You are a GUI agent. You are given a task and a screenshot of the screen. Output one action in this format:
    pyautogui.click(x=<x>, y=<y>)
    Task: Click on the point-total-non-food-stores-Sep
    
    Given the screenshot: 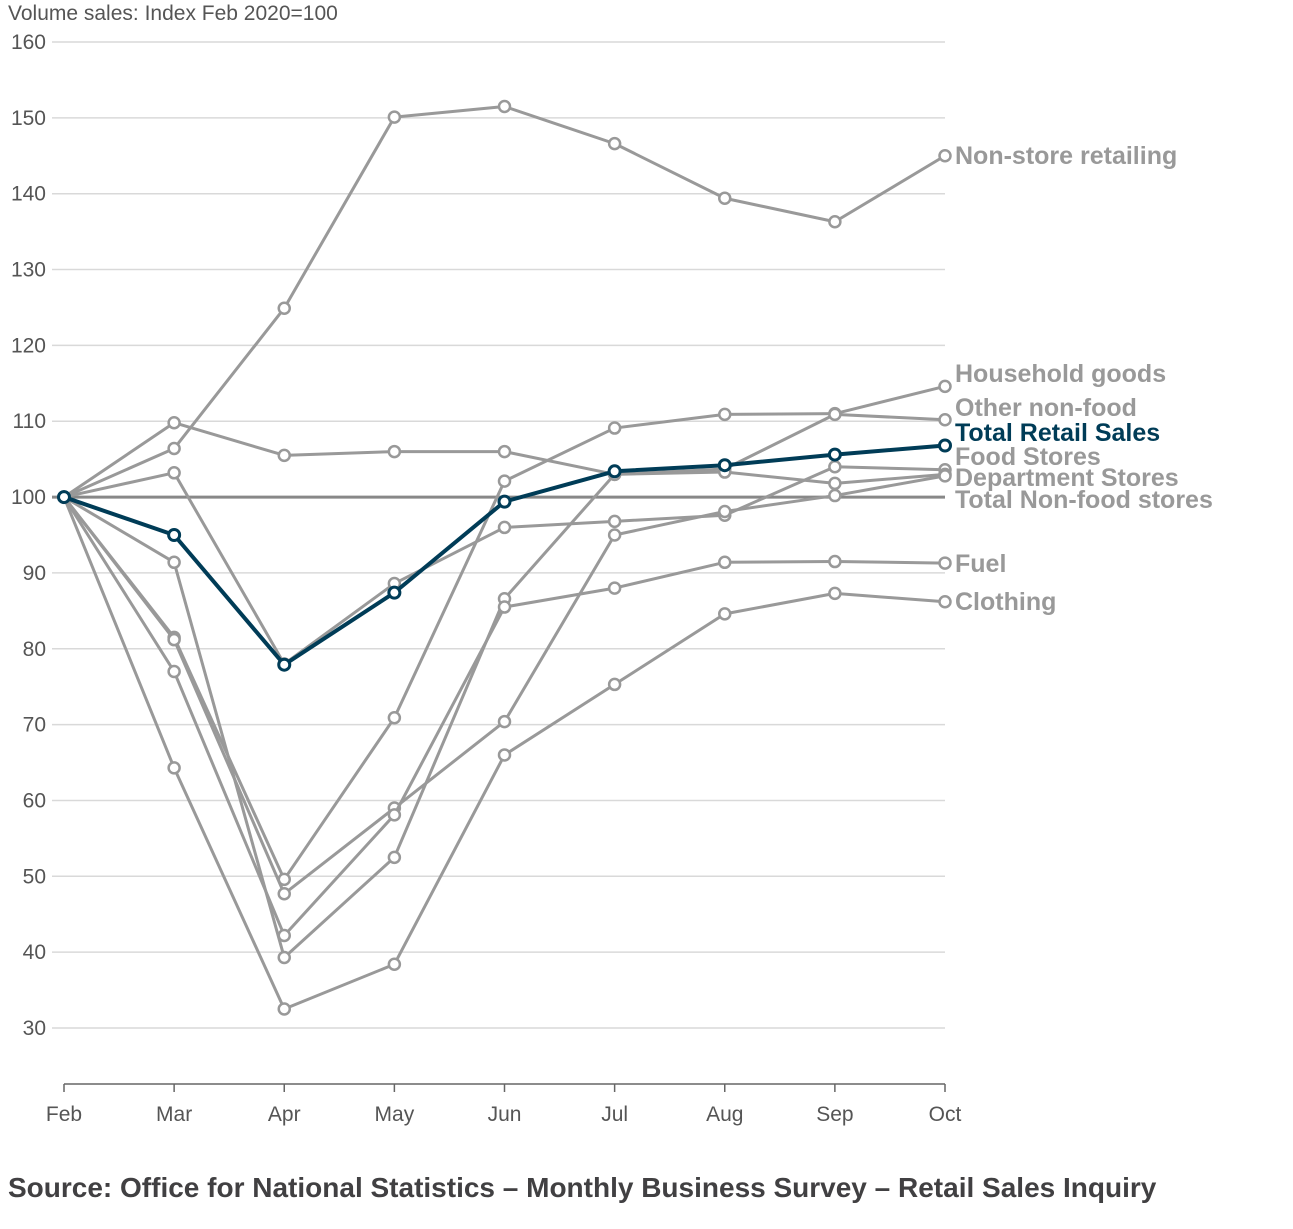 What is the action you would take?
    pyautogui.click(x=835, y=495)
    